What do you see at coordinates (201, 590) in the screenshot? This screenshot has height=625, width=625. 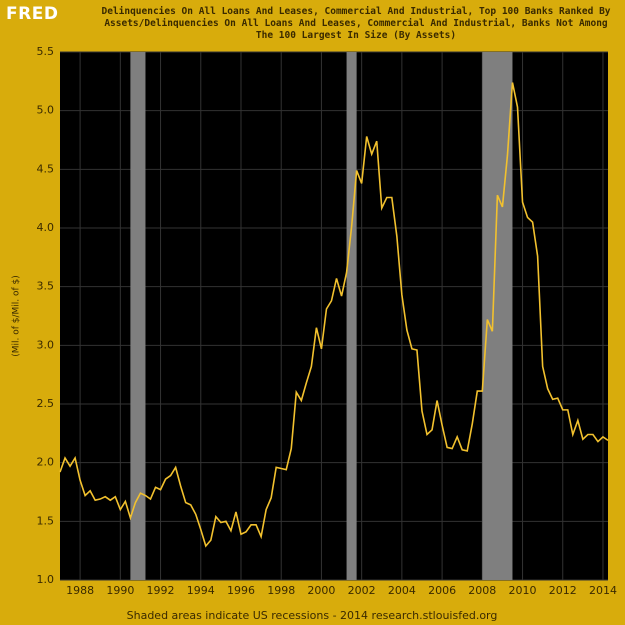 I see `x-tick-label: 1994` at bounding box center [201, 590].